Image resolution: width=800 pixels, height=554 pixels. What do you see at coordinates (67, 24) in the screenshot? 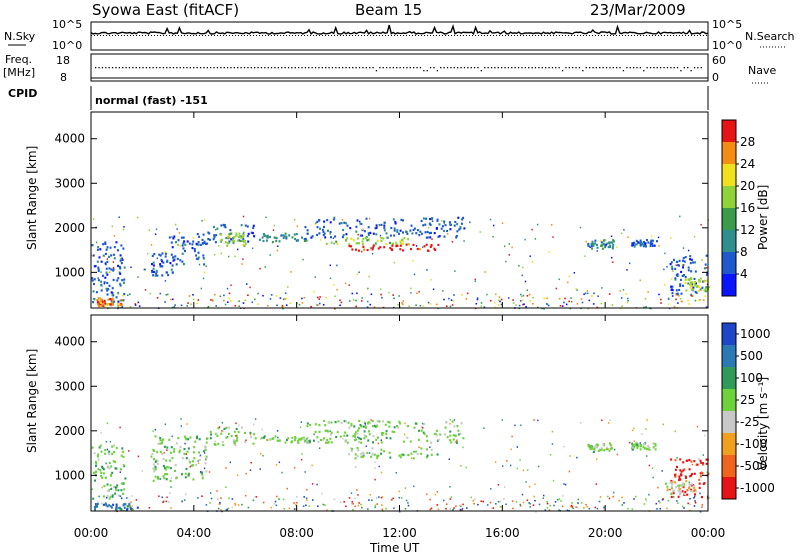
I see `nsky-tick-top: 10^5` at bounding box center [67, 24].